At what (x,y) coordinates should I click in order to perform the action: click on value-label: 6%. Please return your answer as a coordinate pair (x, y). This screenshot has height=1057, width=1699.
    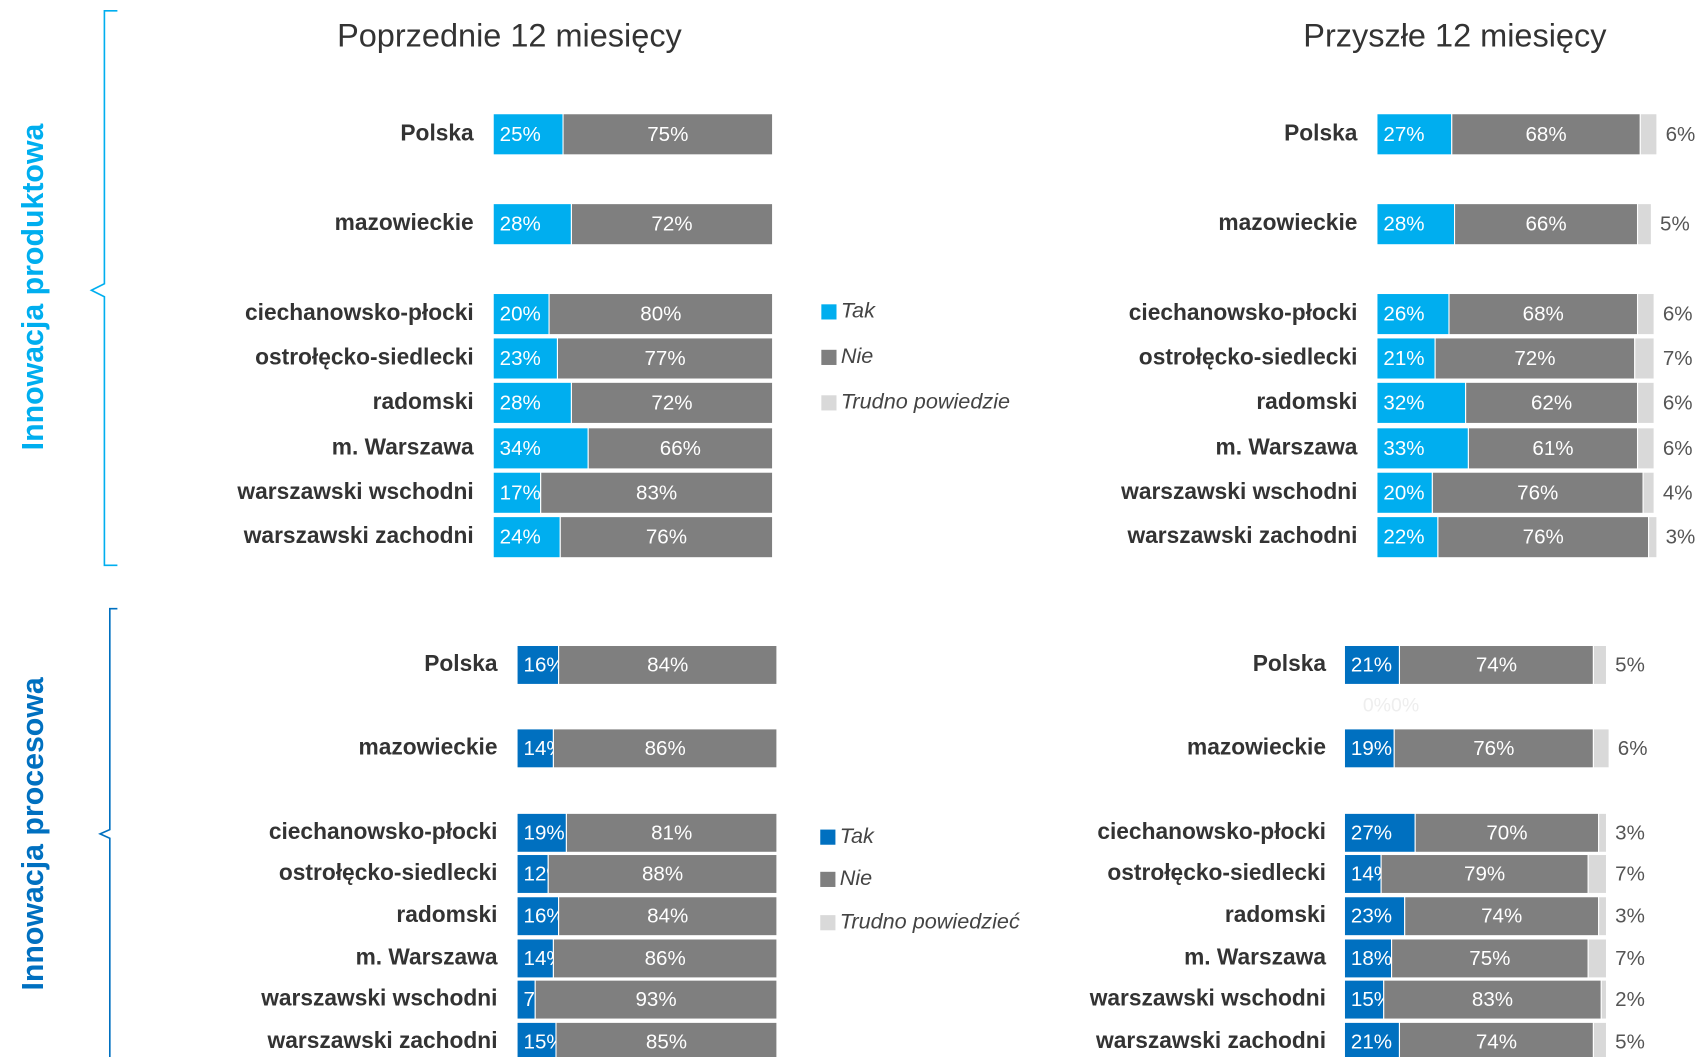
    Looking at the image, I should click on (1678, 448).